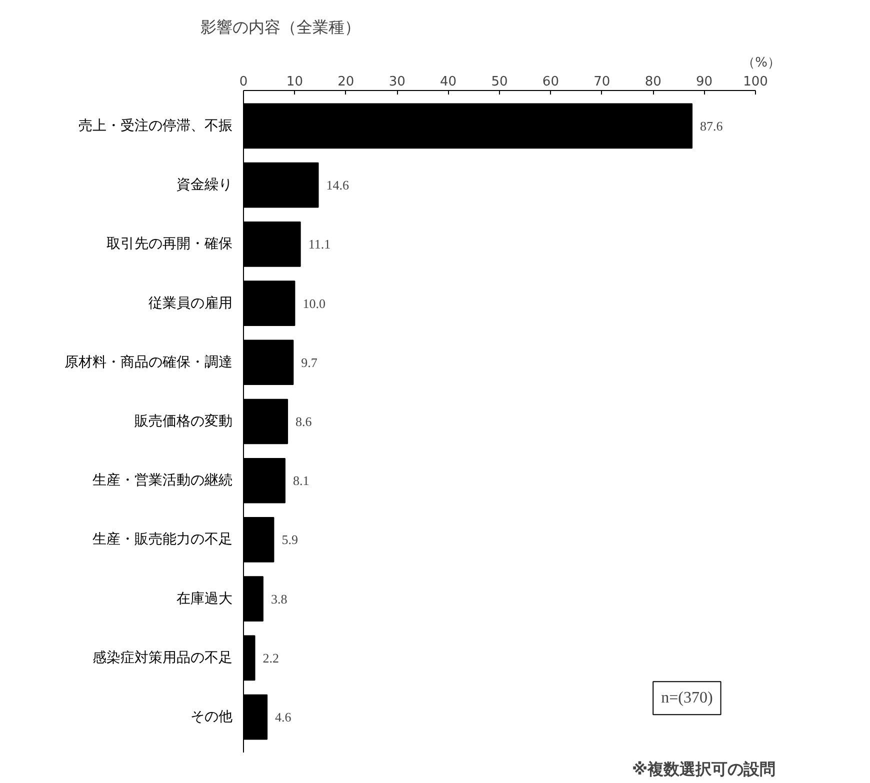 The image size is (870, 783). Describe the element at coordinates (211, 717) in the screenshot. I see `y-tick-label: その他` at that location.